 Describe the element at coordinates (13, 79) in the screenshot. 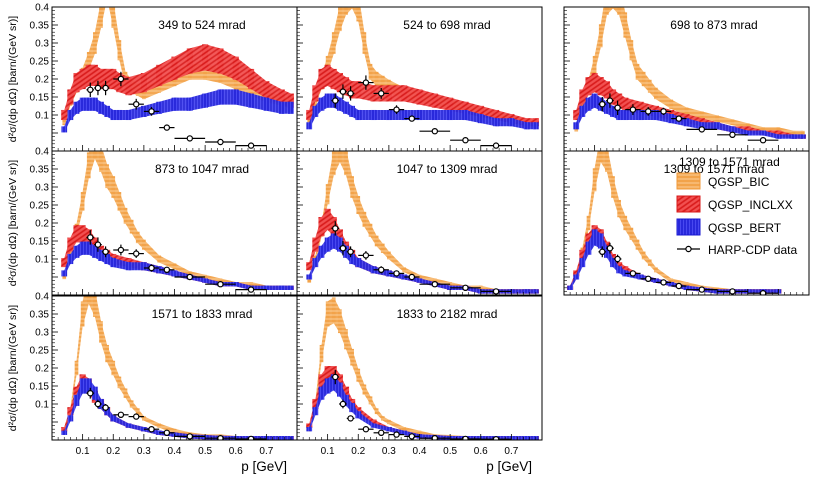

I see `y-axis-label: d²σ/(dp dΩ) [barn/(GeV sr)]` at that location.